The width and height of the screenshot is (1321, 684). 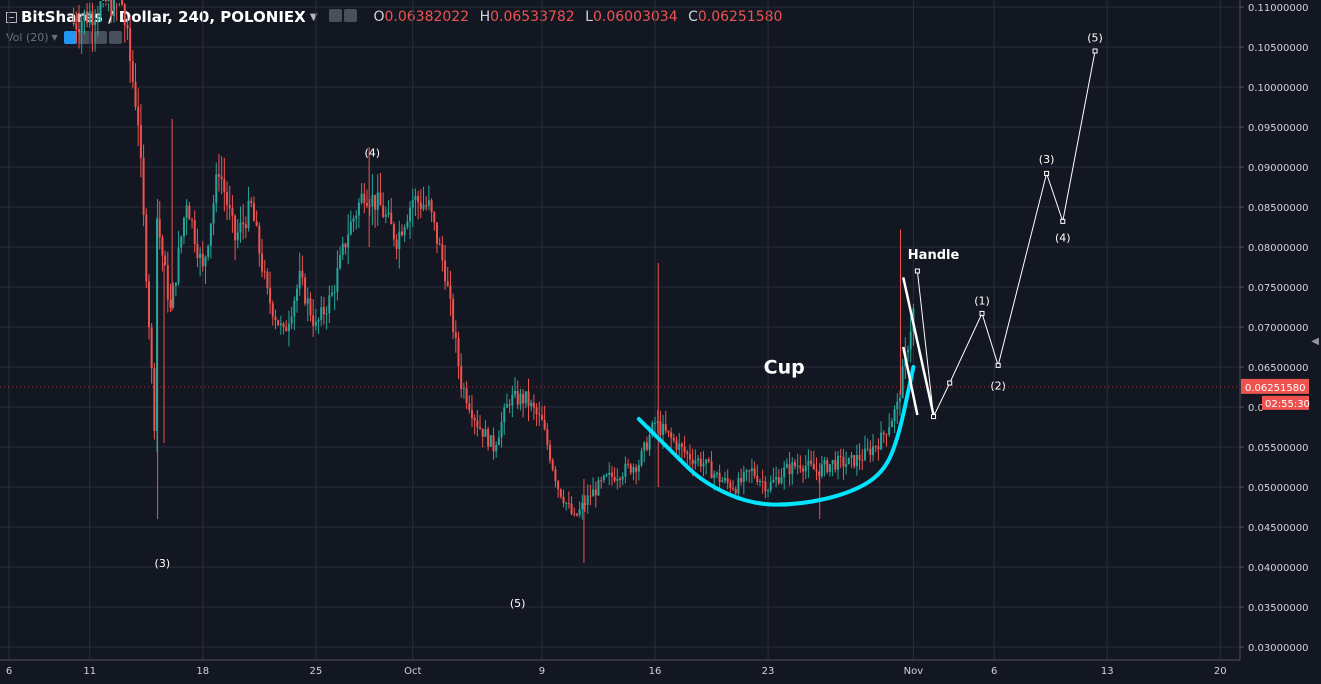 What do you see at coordinates (485, 17) in the screenshot?
I see `high-label: H` at bounding box center [485, 17].